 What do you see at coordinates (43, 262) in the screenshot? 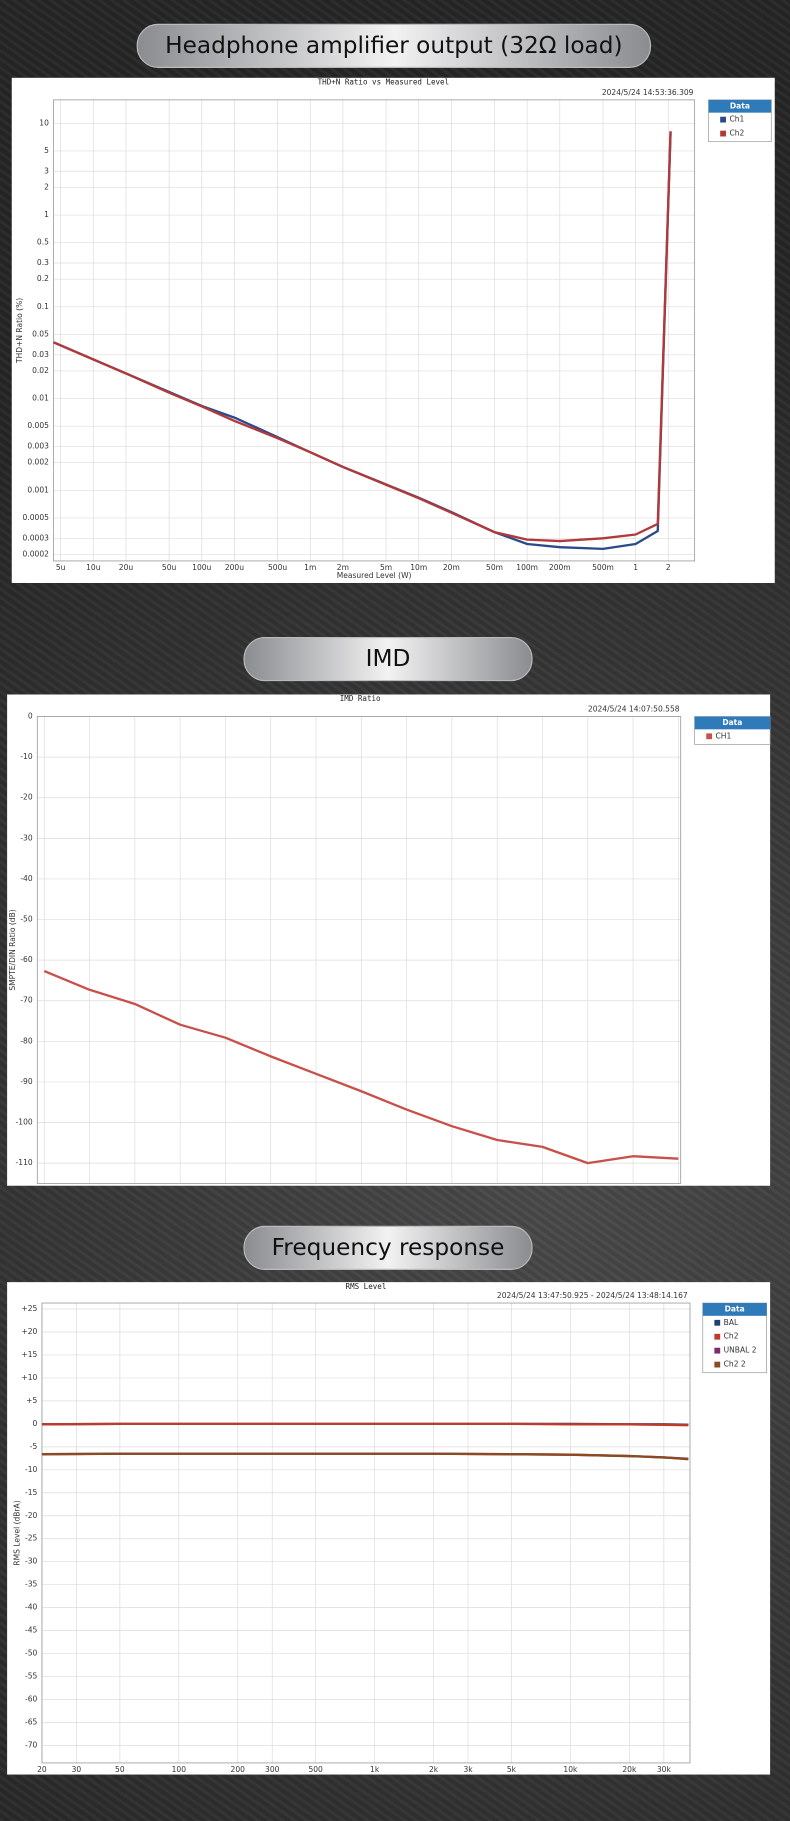
I see `y-tick-label: 0.3` at bounding box center [43, 262].